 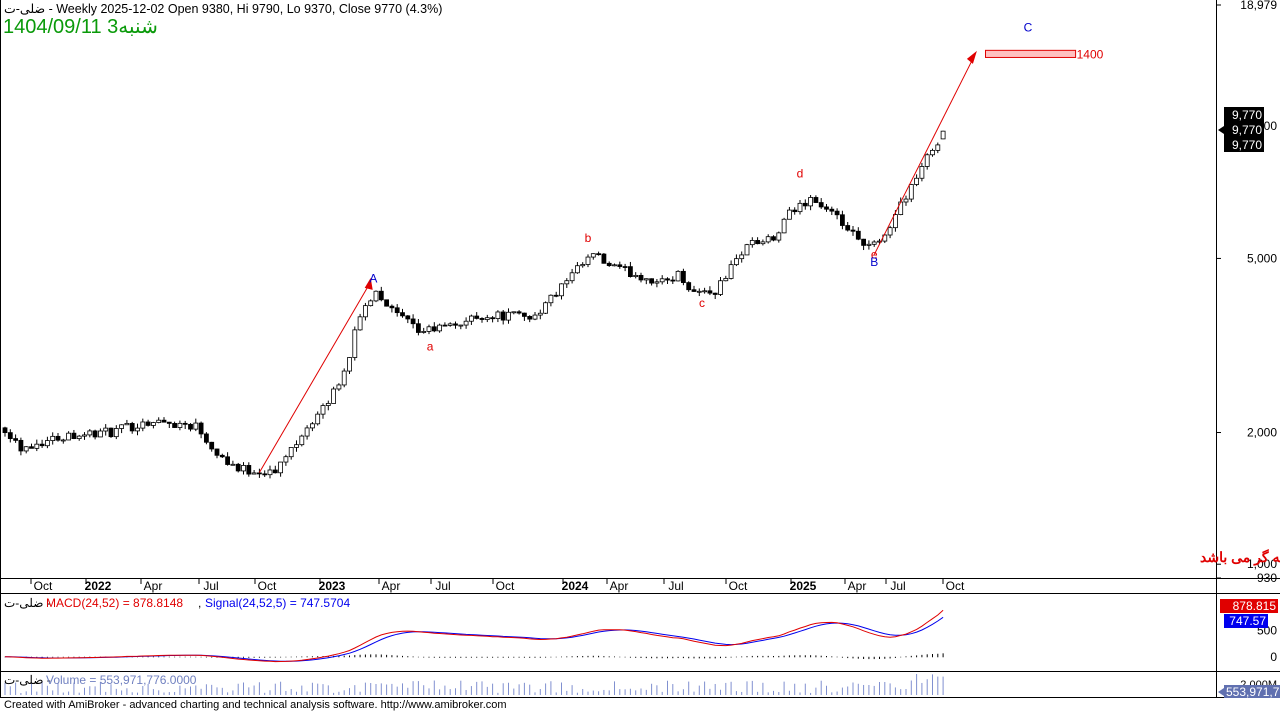 I want to click on signal-legend: Signal(24,52,5) = 747.5704, so click(x=277, y=603).